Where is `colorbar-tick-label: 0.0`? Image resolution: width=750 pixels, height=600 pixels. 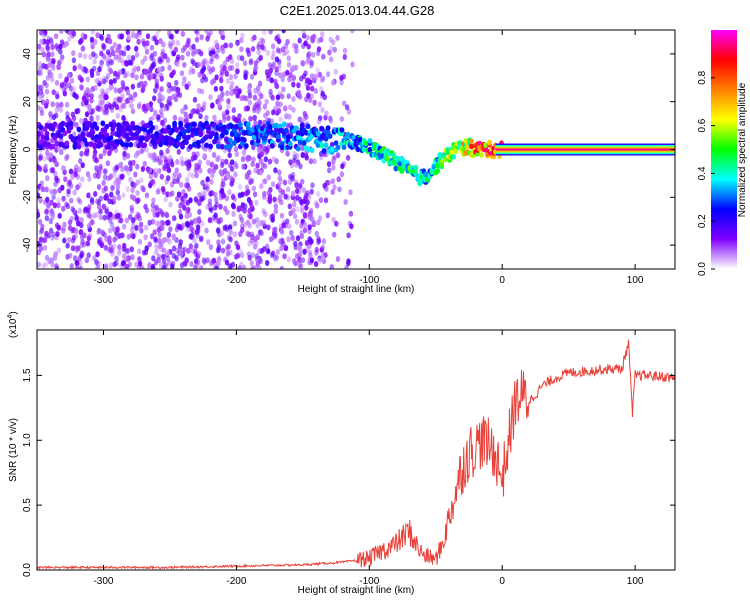 colorbar-tick-label: 0.0 is located at coordinates (702, 269).